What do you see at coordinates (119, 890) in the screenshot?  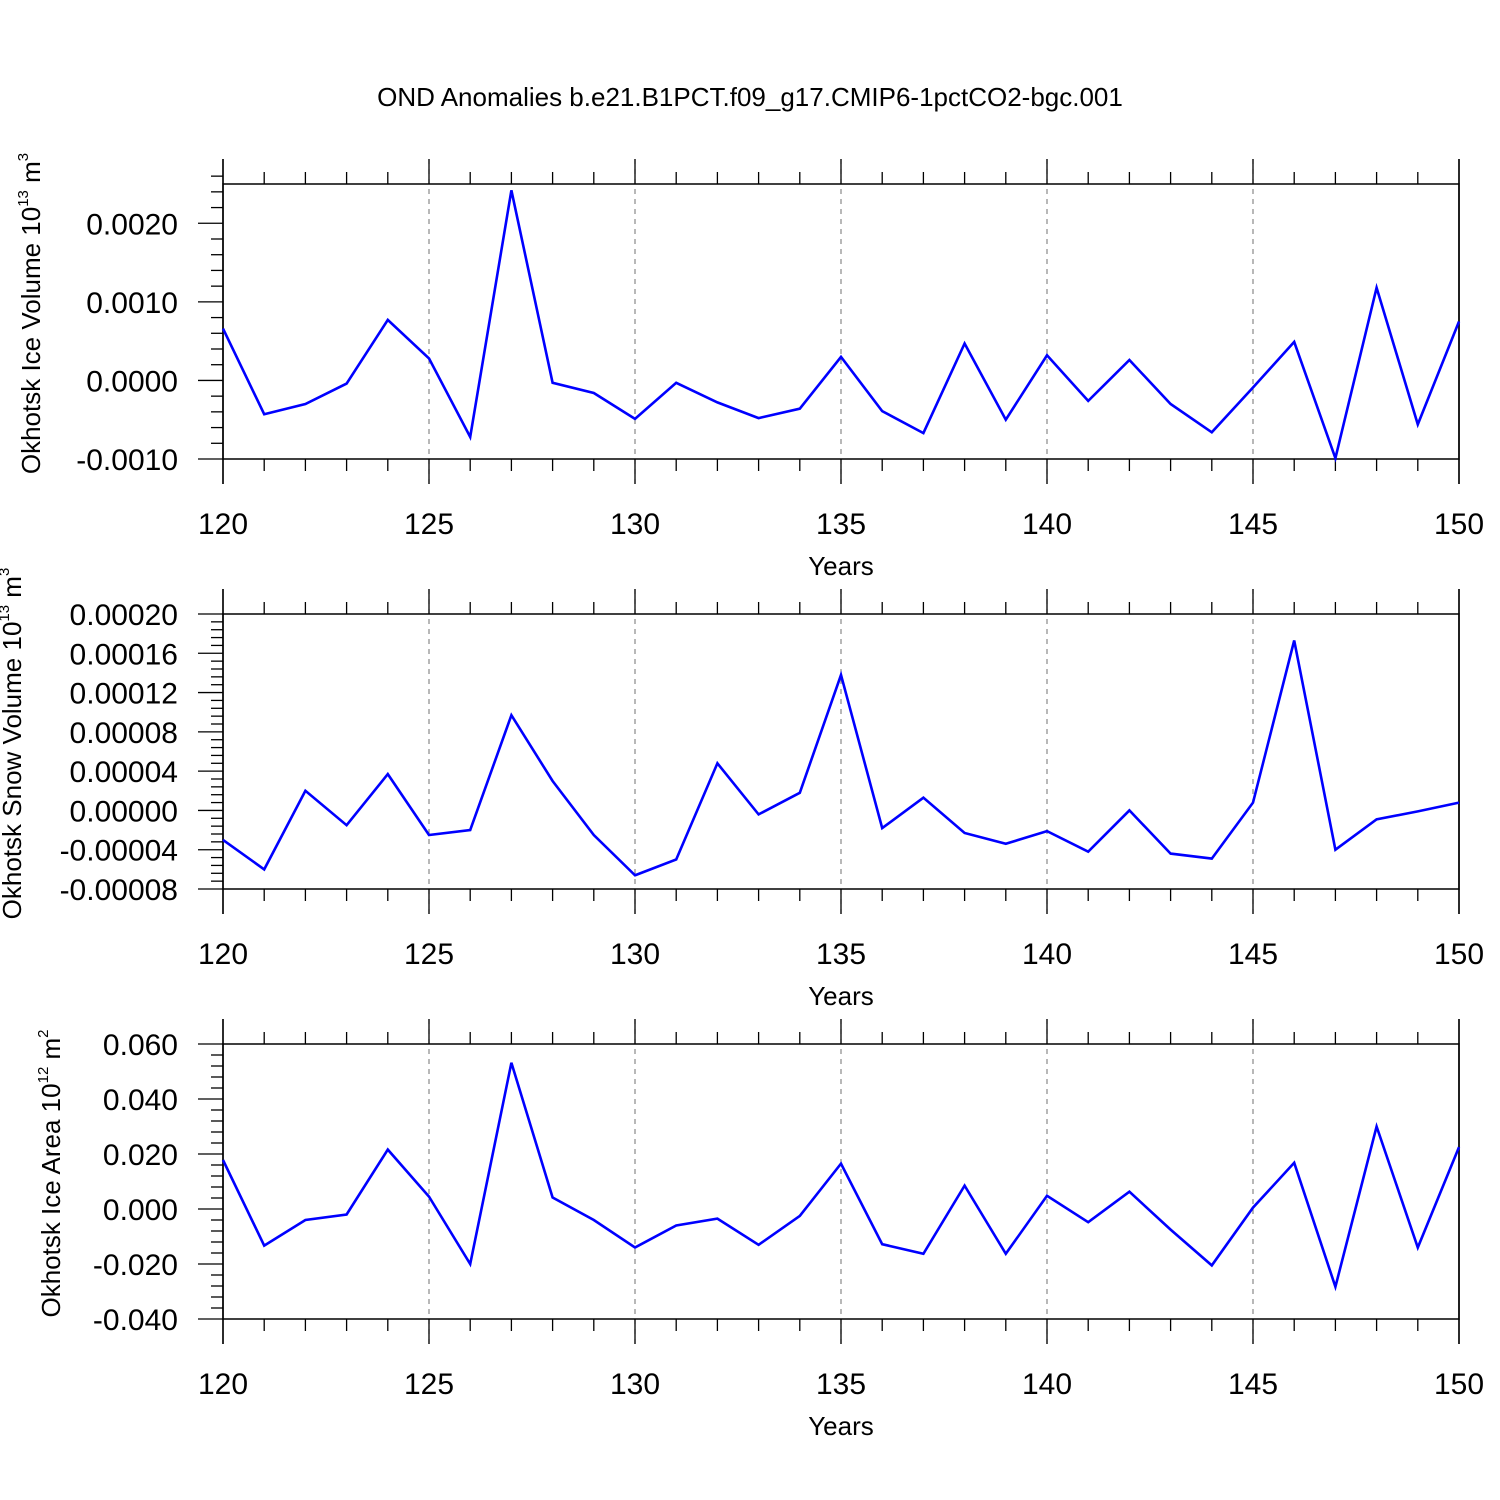 I see `y-tick-label: -0.00008` at bounding box center [119, 890].